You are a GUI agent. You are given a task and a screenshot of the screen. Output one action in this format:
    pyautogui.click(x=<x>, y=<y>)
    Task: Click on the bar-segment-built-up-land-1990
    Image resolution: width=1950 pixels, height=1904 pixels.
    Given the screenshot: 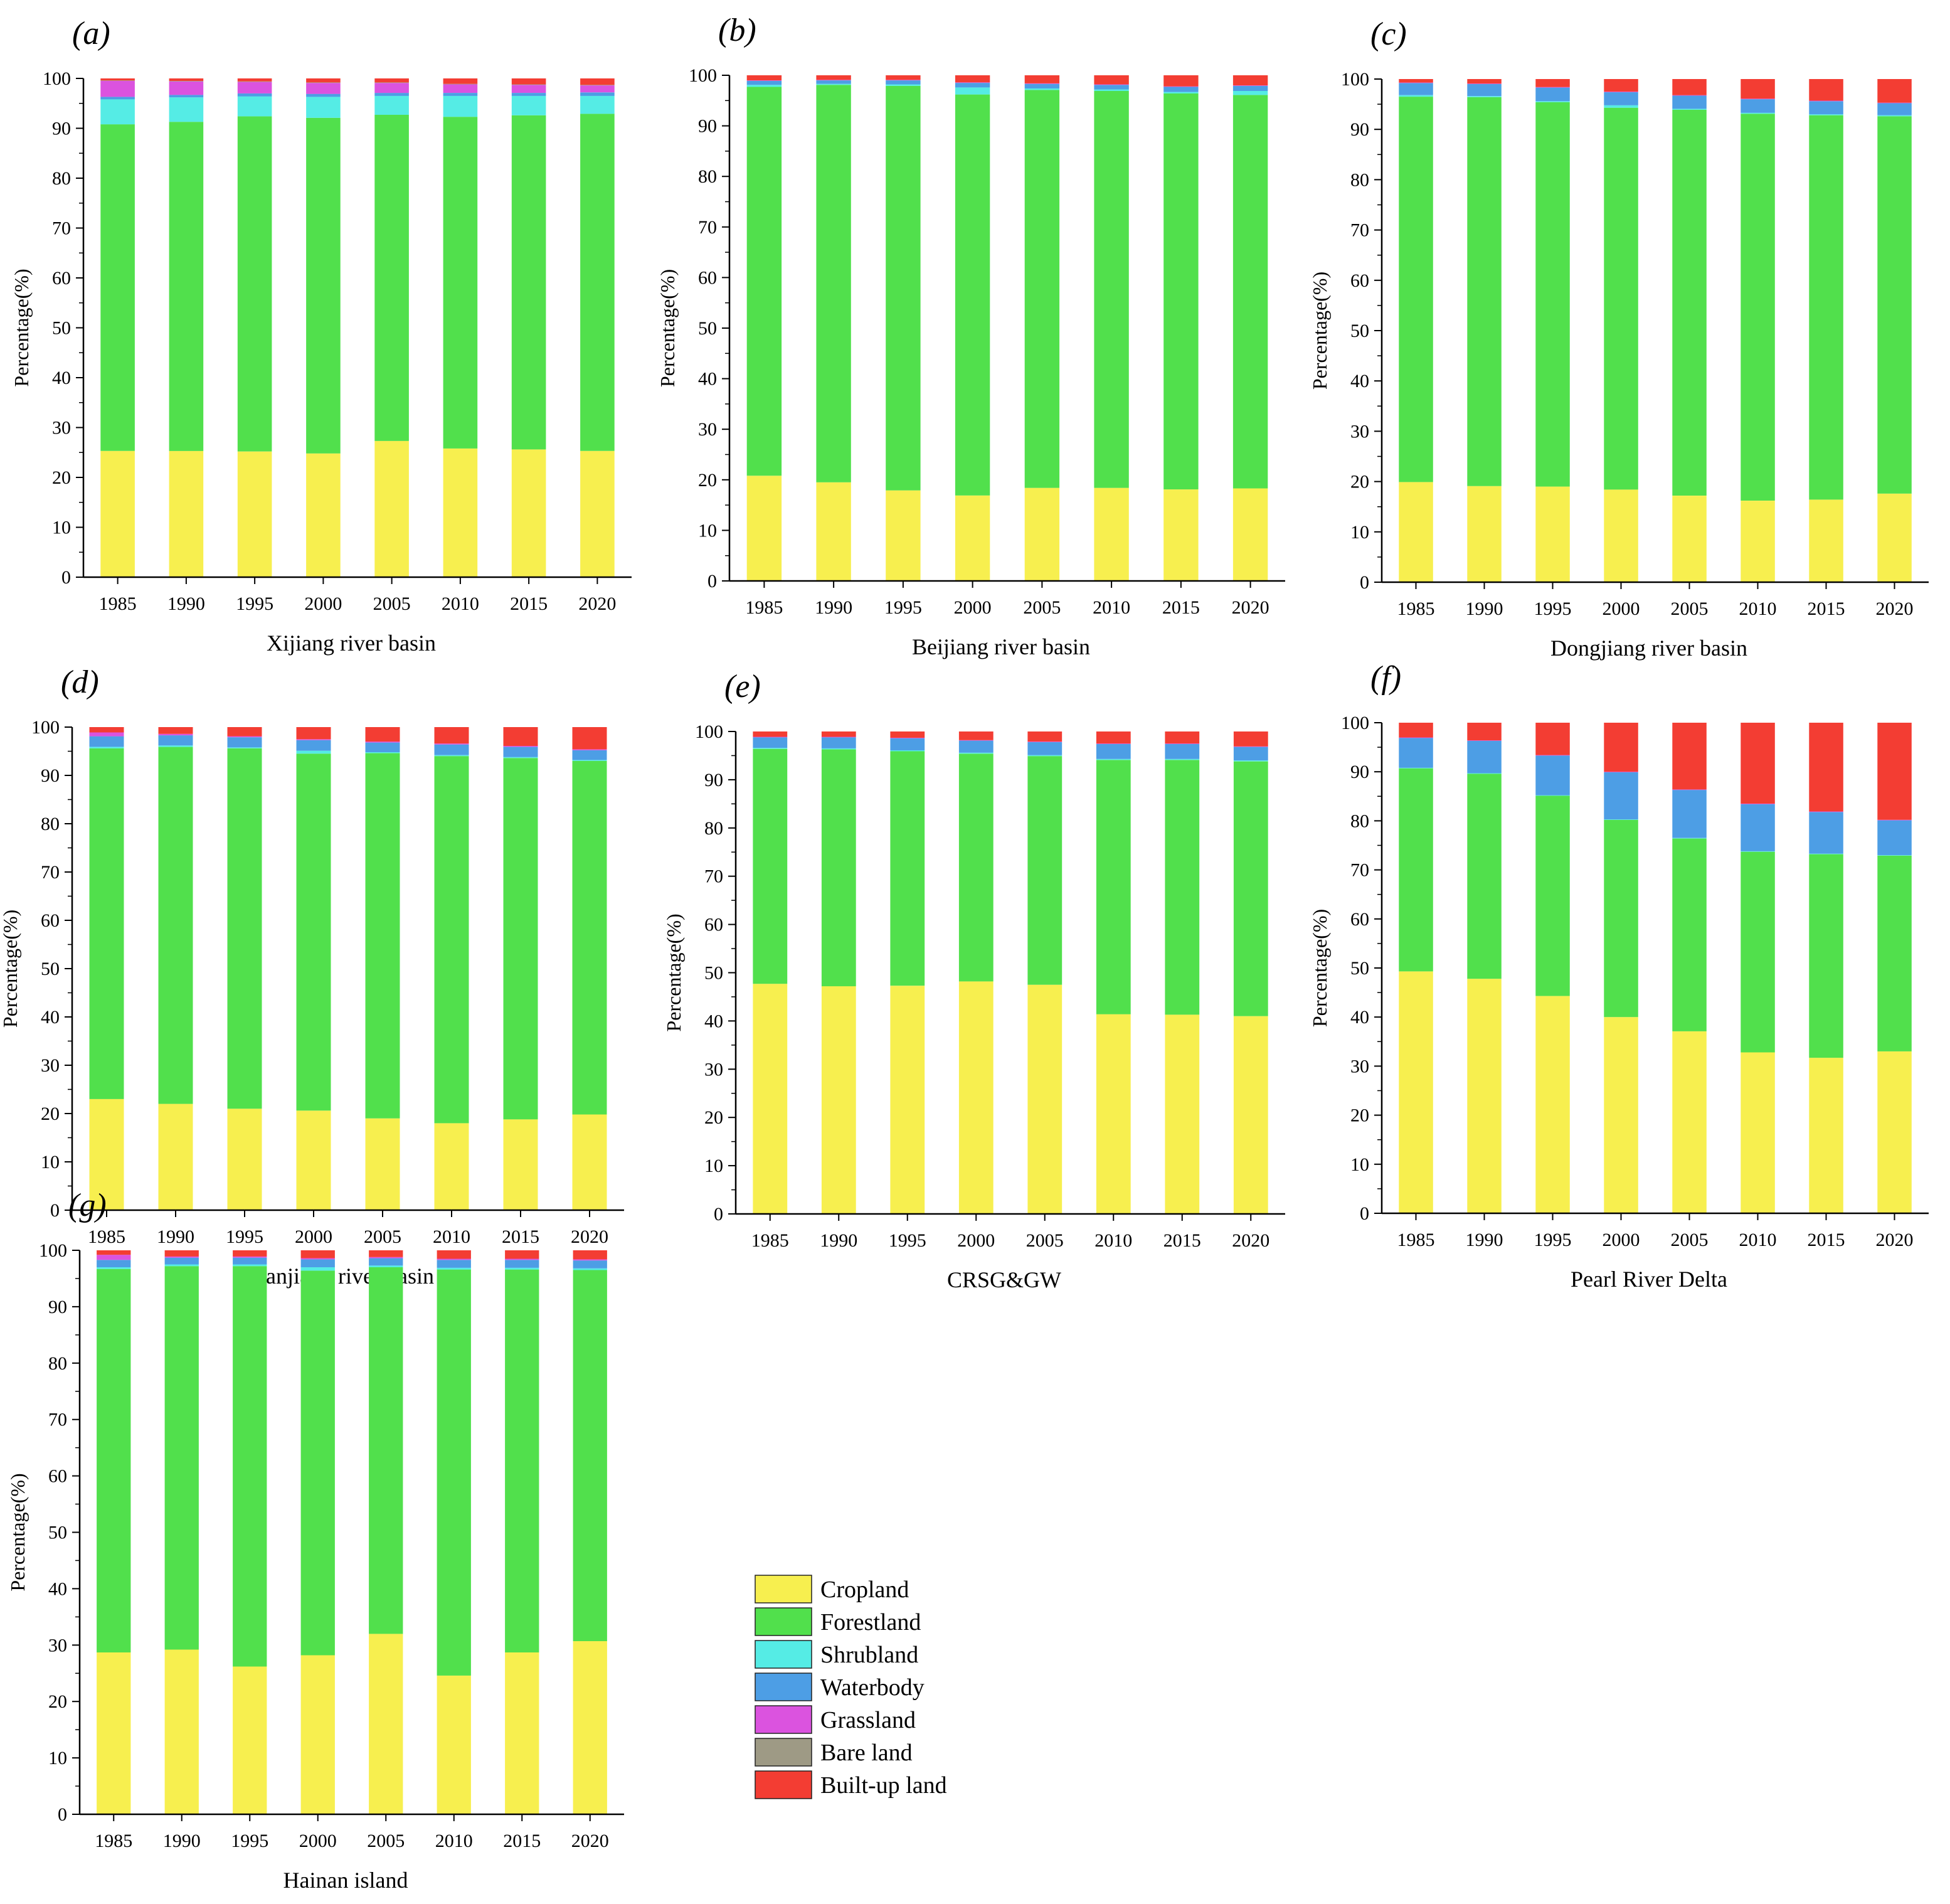 What is the action you would take?
    pyautogui.click(x=186, y=80)
    